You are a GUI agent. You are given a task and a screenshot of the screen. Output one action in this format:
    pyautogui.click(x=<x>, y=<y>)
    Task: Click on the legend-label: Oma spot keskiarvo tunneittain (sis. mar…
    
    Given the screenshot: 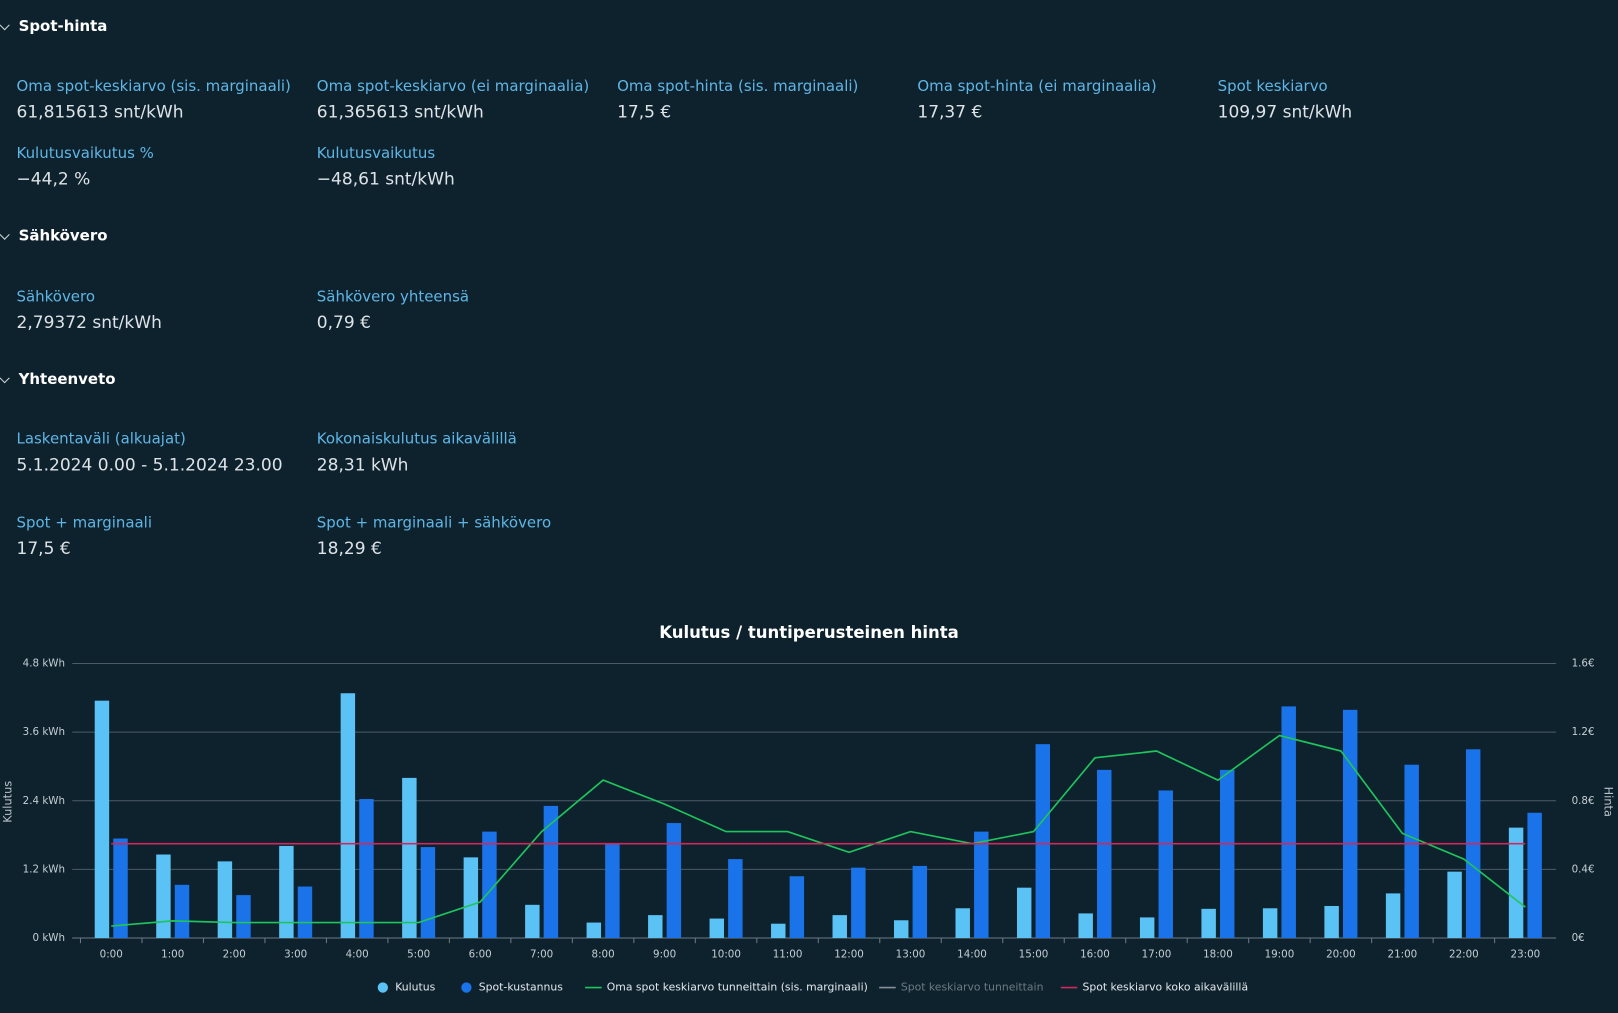 What is the action you would take?
    pyautogui.click(x=737, y=987)
    